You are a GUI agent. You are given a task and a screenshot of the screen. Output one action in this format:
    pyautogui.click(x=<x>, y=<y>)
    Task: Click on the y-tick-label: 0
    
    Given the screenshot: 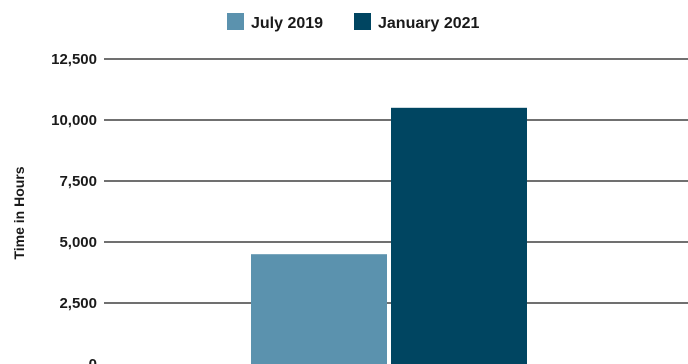 What is the action you would take?
    pyautogui.click(x=93, y=360)
    